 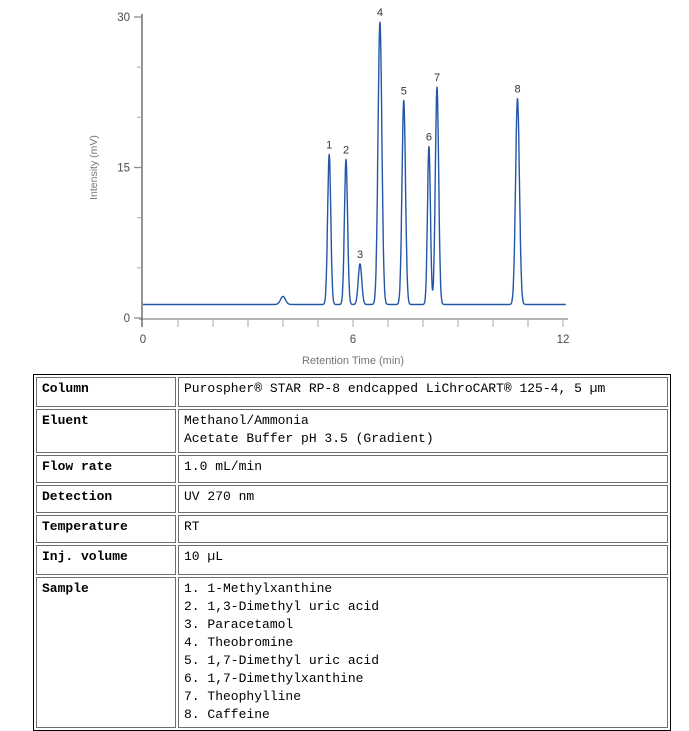 I want to click on row-value-line: 3. Paracetamol, so click(x=239, y=624).